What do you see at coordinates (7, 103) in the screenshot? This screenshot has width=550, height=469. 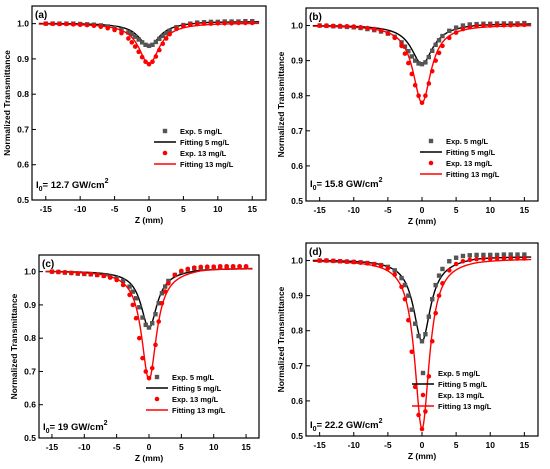 I see `y-axis-title: Normalized Transmittance` at bounding box center [7, 103].